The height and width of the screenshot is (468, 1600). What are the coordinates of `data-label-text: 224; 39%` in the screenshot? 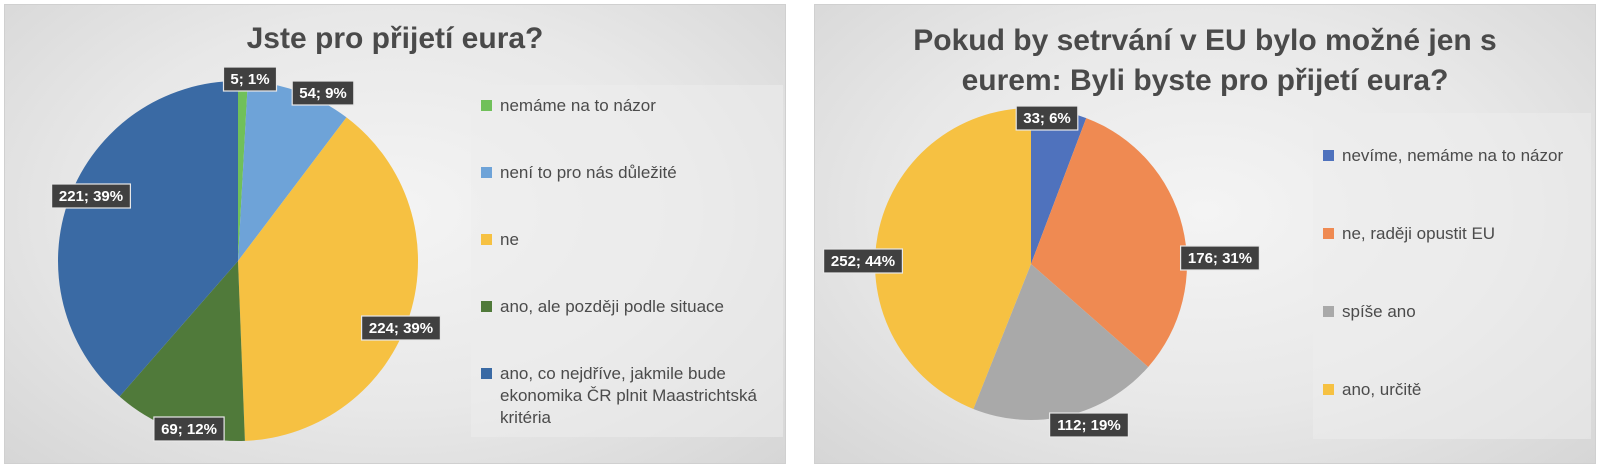 It's located at (401, 328).